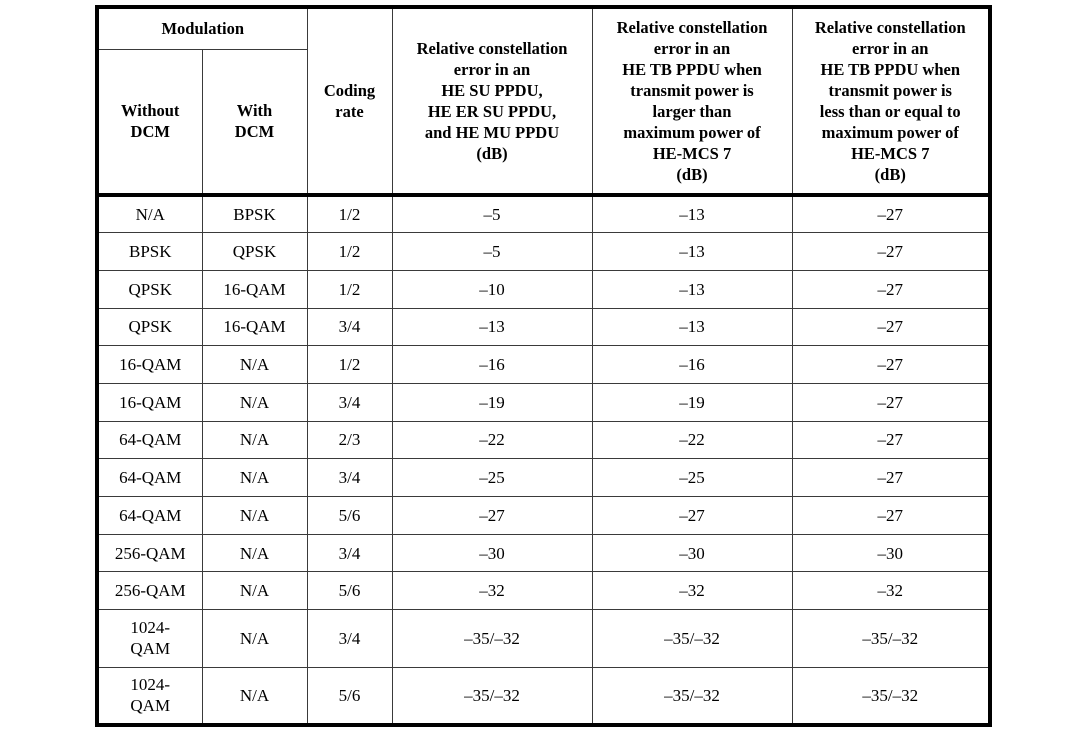 This screenshot has width=1080, height=729. Describe the element at coordinates (149, 122) in the screenshot. I see `without-dcm-header: Without DCM` at that location.